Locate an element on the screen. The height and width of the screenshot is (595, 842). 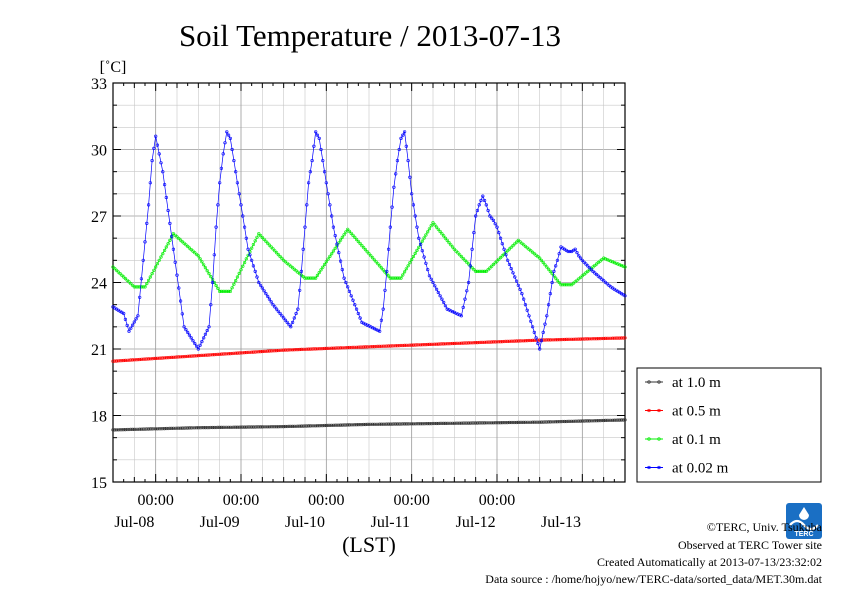
x-tick-date-label: Jul-12 is located at coordinates (476, 522).